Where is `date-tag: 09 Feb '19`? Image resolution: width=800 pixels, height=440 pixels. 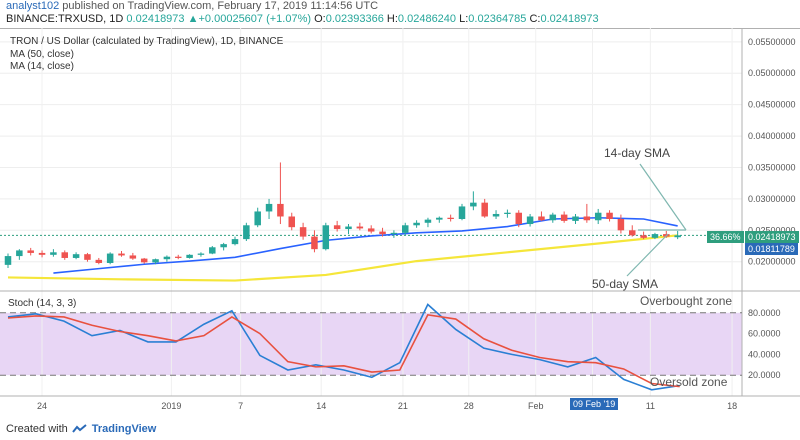 date-tag: 09 Feb '19 is located at coordinates (594, 404).